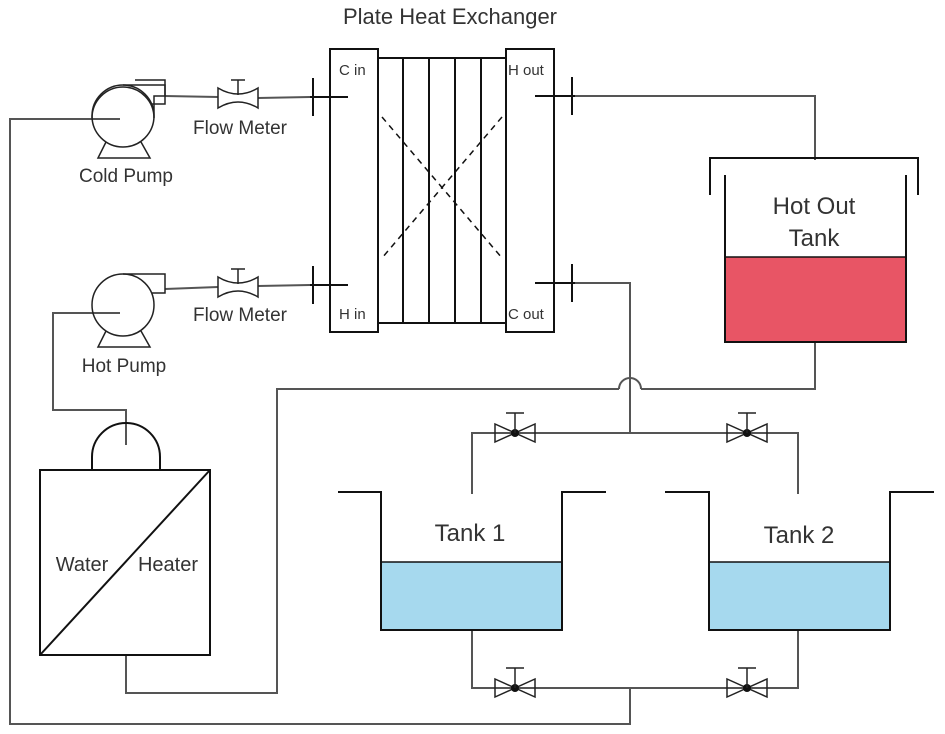 The width and height of the screenshot is (945, 734). I want to click on plate-heat-exchanger: C in H out H in C out, so click(442, 190).